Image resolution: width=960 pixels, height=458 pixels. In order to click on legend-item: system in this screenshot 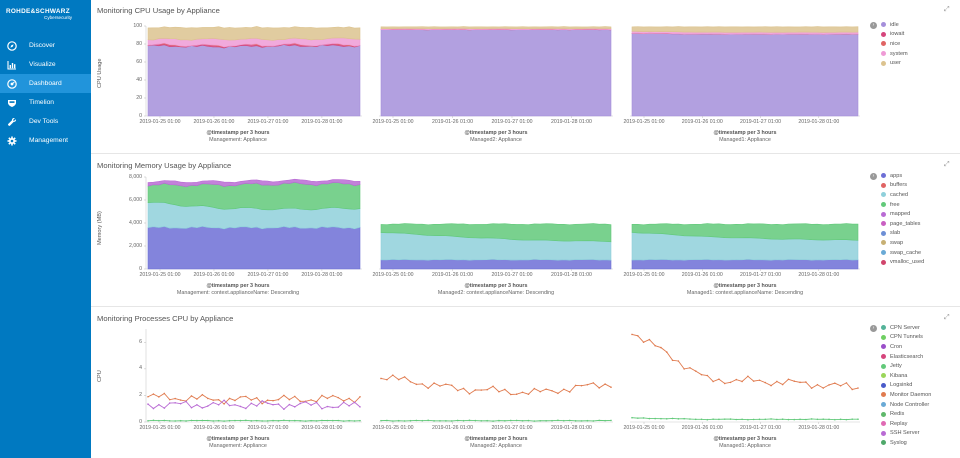, I will do `click(894, 54)`.